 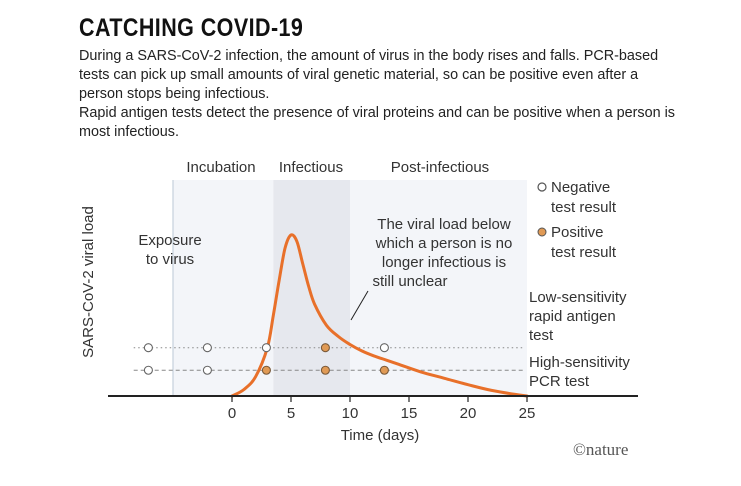 I want to click on x-axis-title: Time (days), so click(x=380, y=435).